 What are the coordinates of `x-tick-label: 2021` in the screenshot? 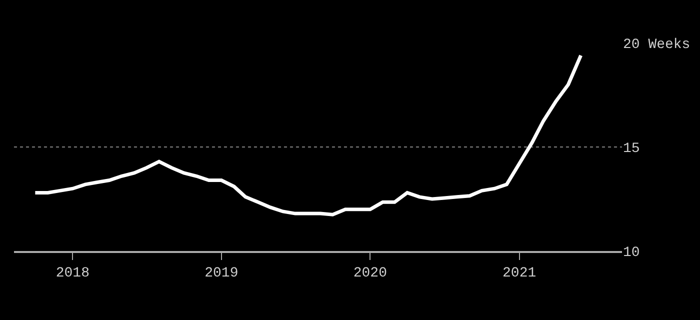 It's located at (519, 274).